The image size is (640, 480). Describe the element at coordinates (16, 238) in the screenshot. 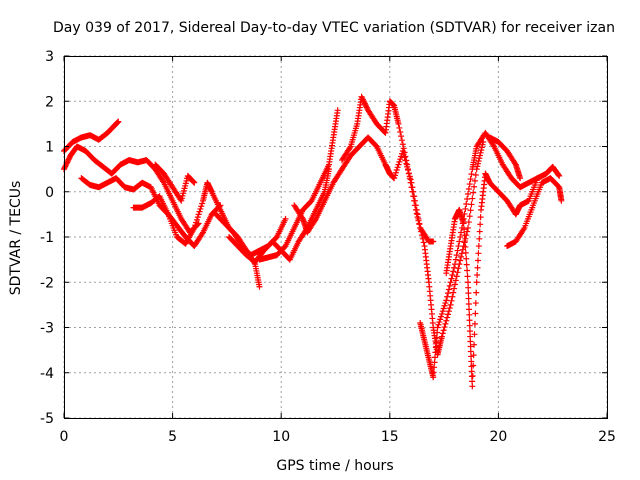

I see `y-axis-label: SDTVAR / TECUs` at that location.